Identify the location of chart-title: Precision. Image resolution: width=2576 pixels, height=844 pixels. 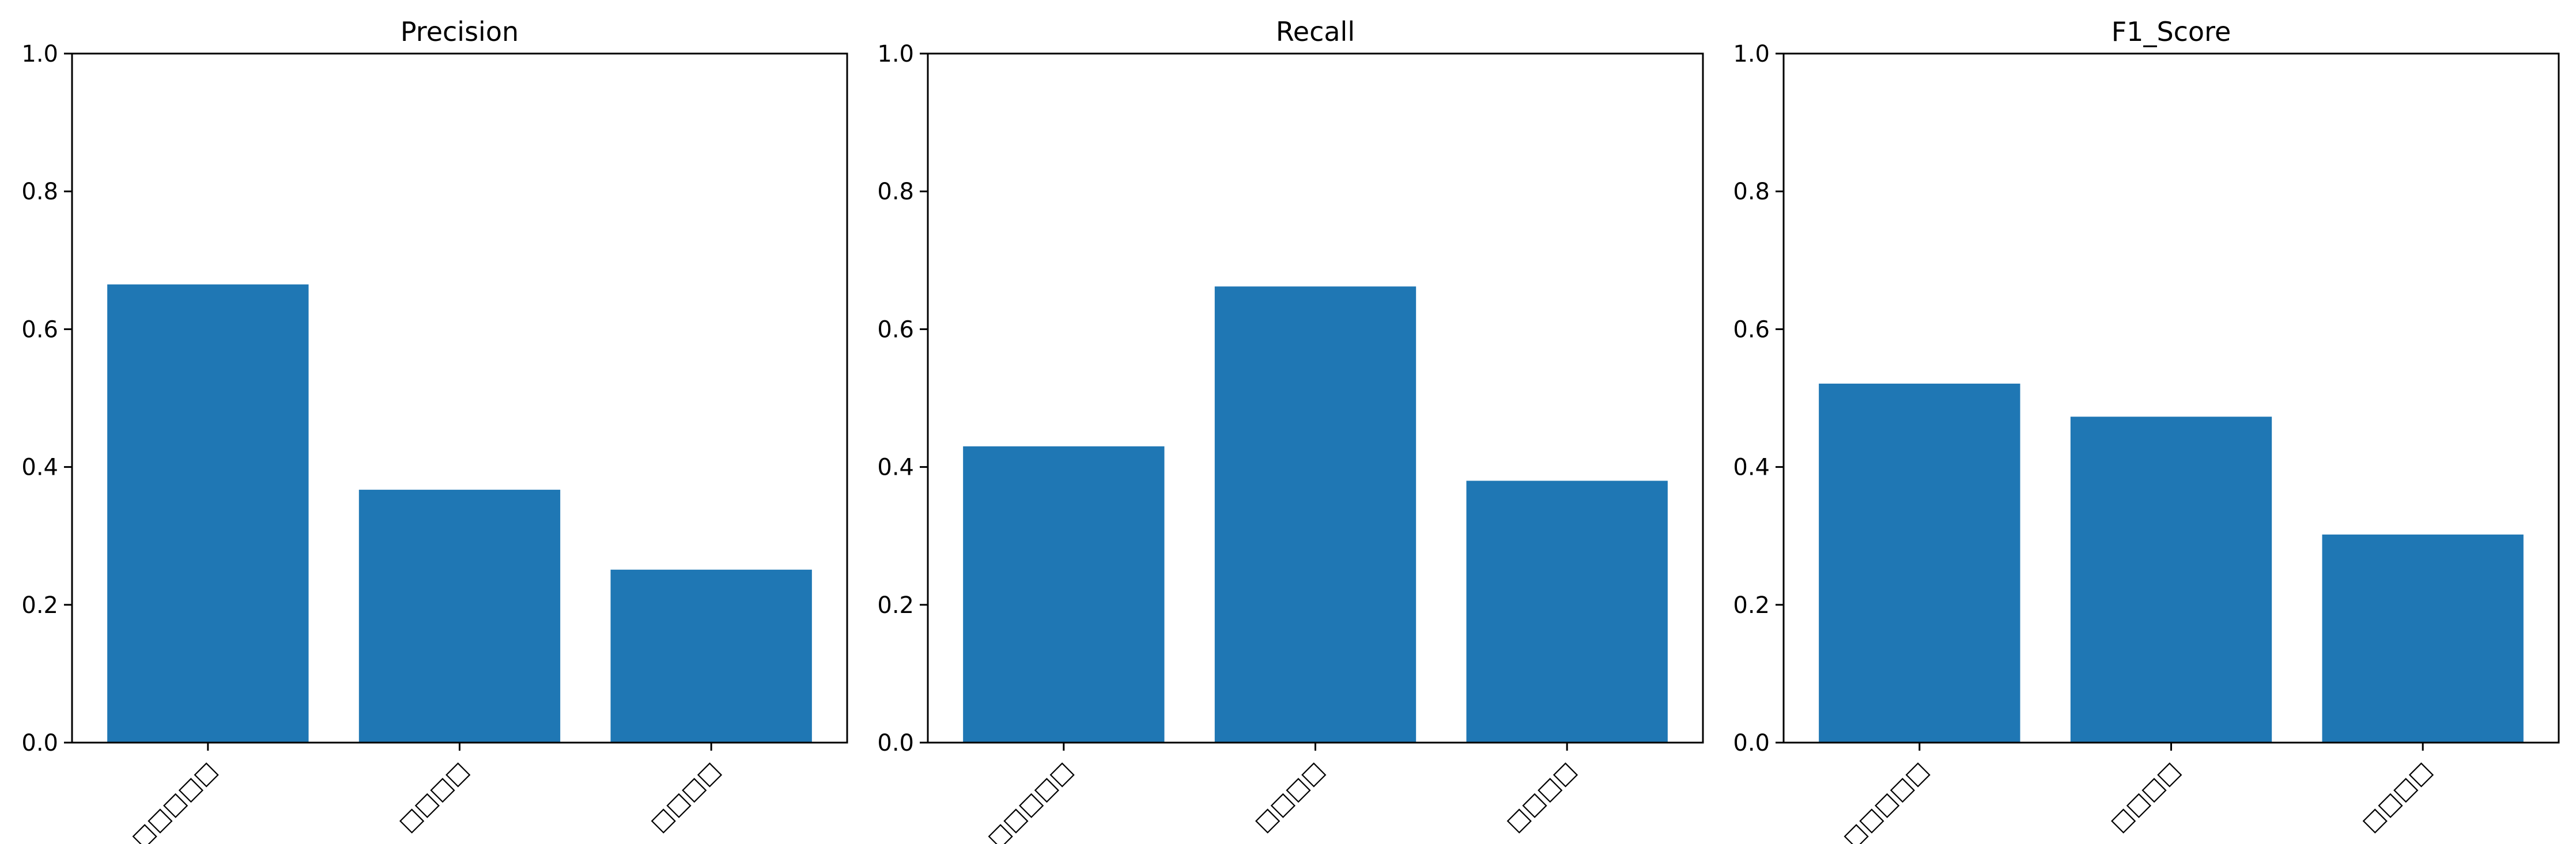
(460, 31).